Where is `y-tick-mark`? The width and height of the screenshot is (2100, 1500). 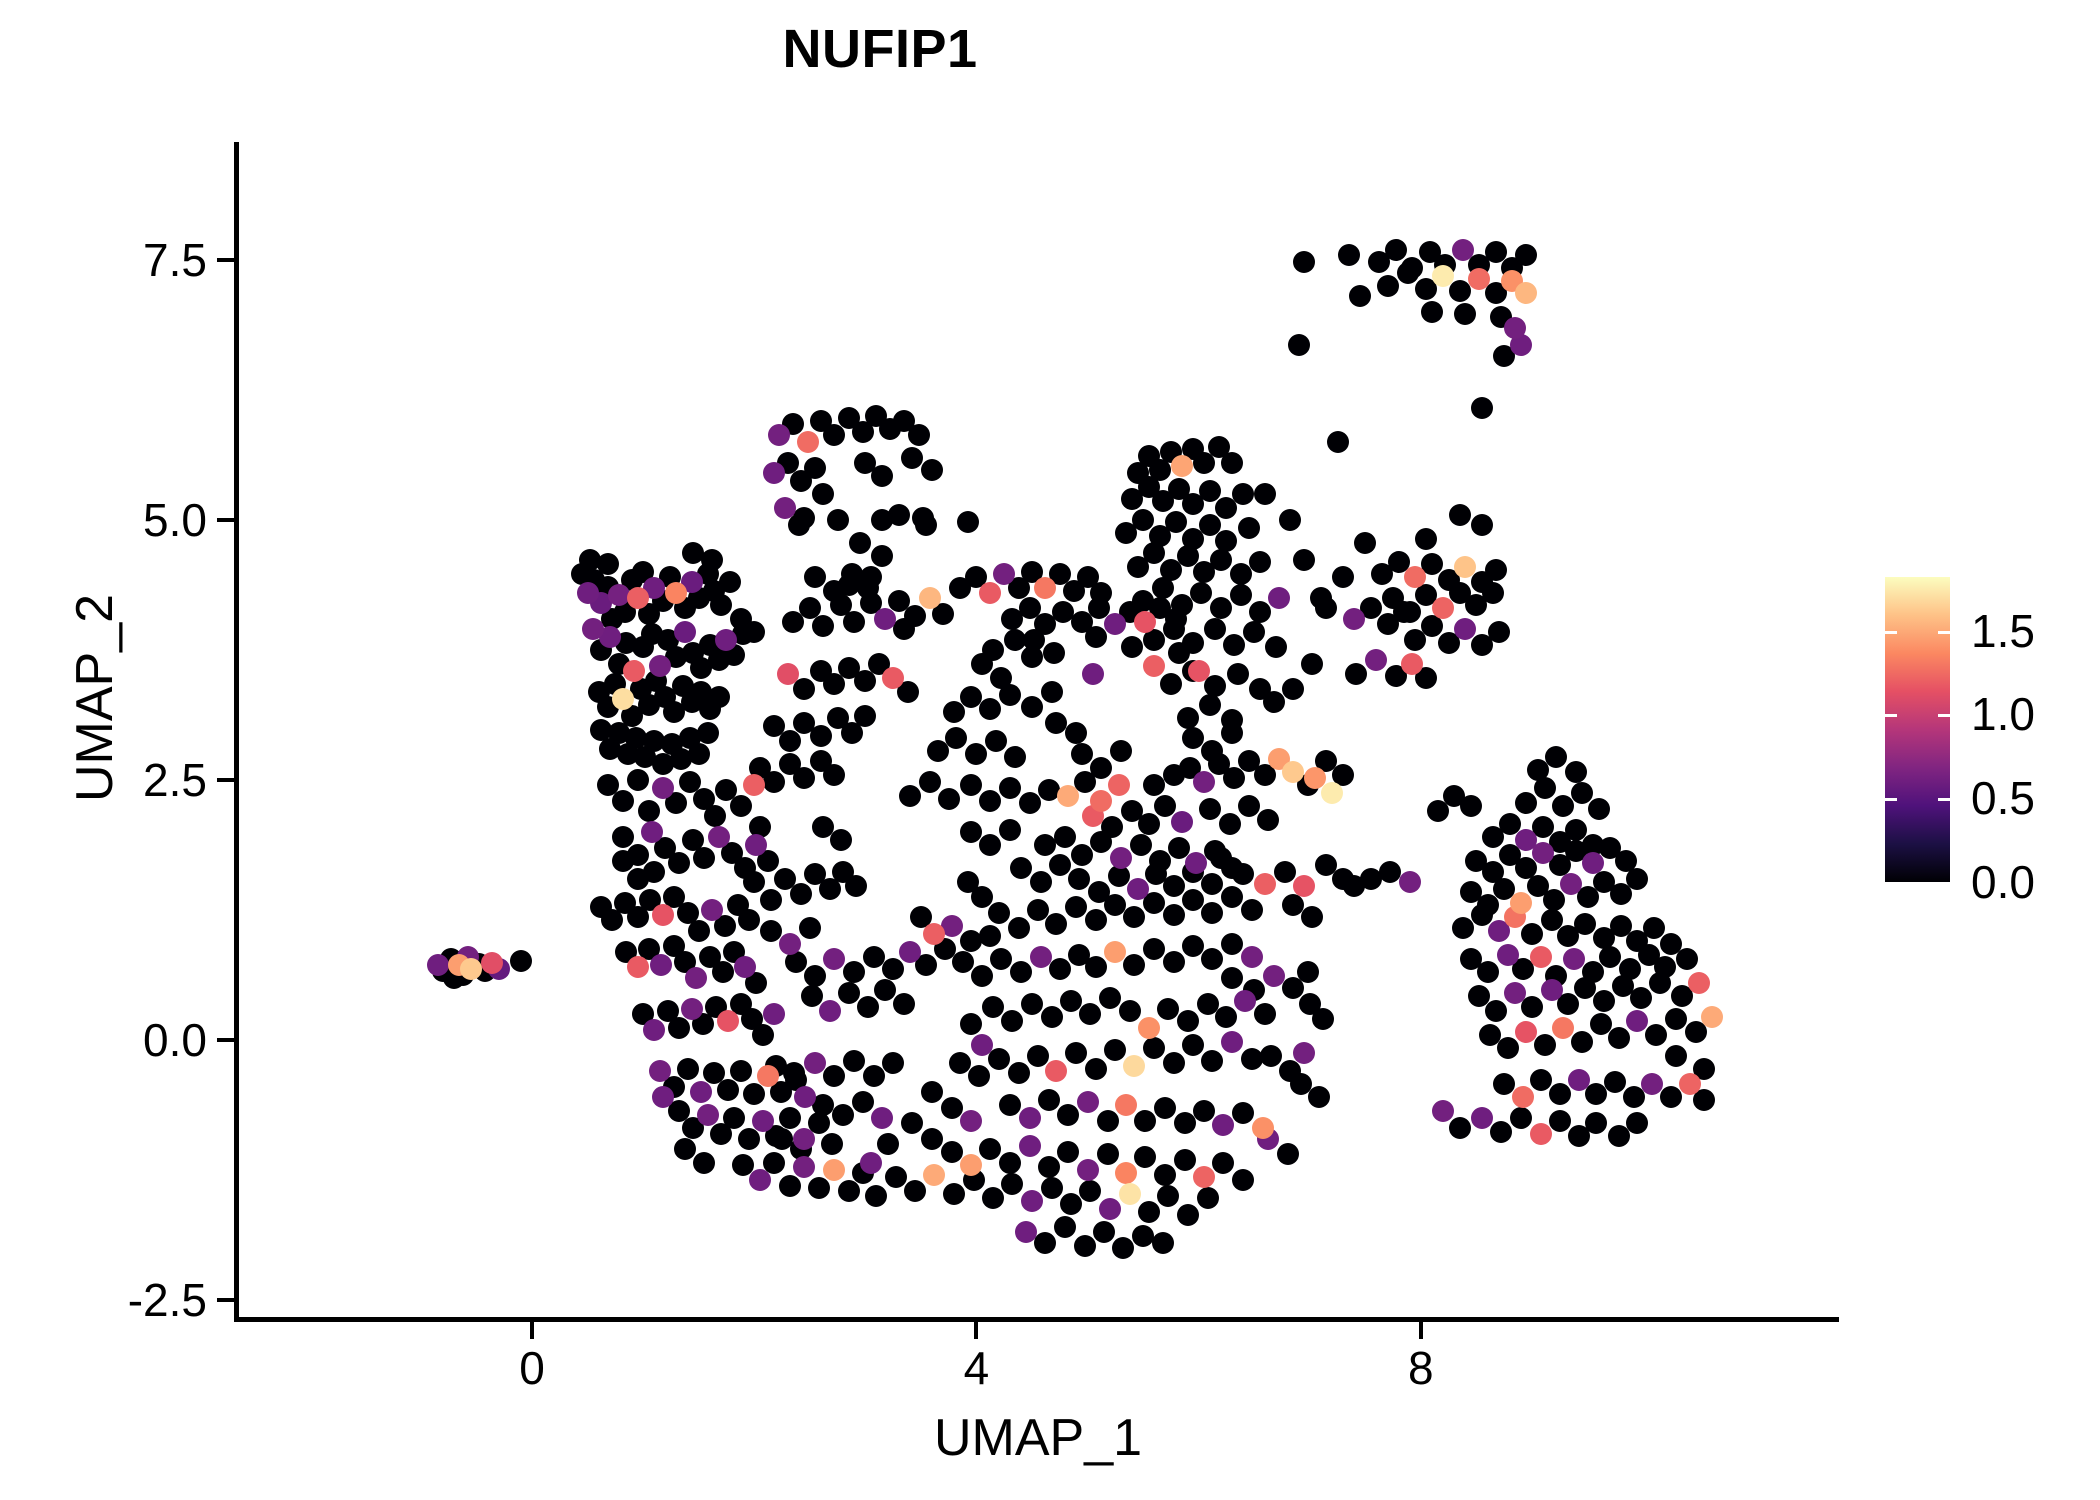
y-tick-mark is located at coordinates (225, 520).